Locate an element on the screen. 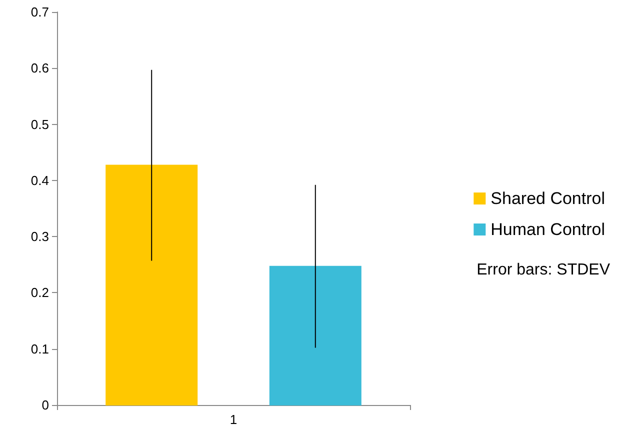  legend-label: Shared Control is located at coordinates (547, 198).